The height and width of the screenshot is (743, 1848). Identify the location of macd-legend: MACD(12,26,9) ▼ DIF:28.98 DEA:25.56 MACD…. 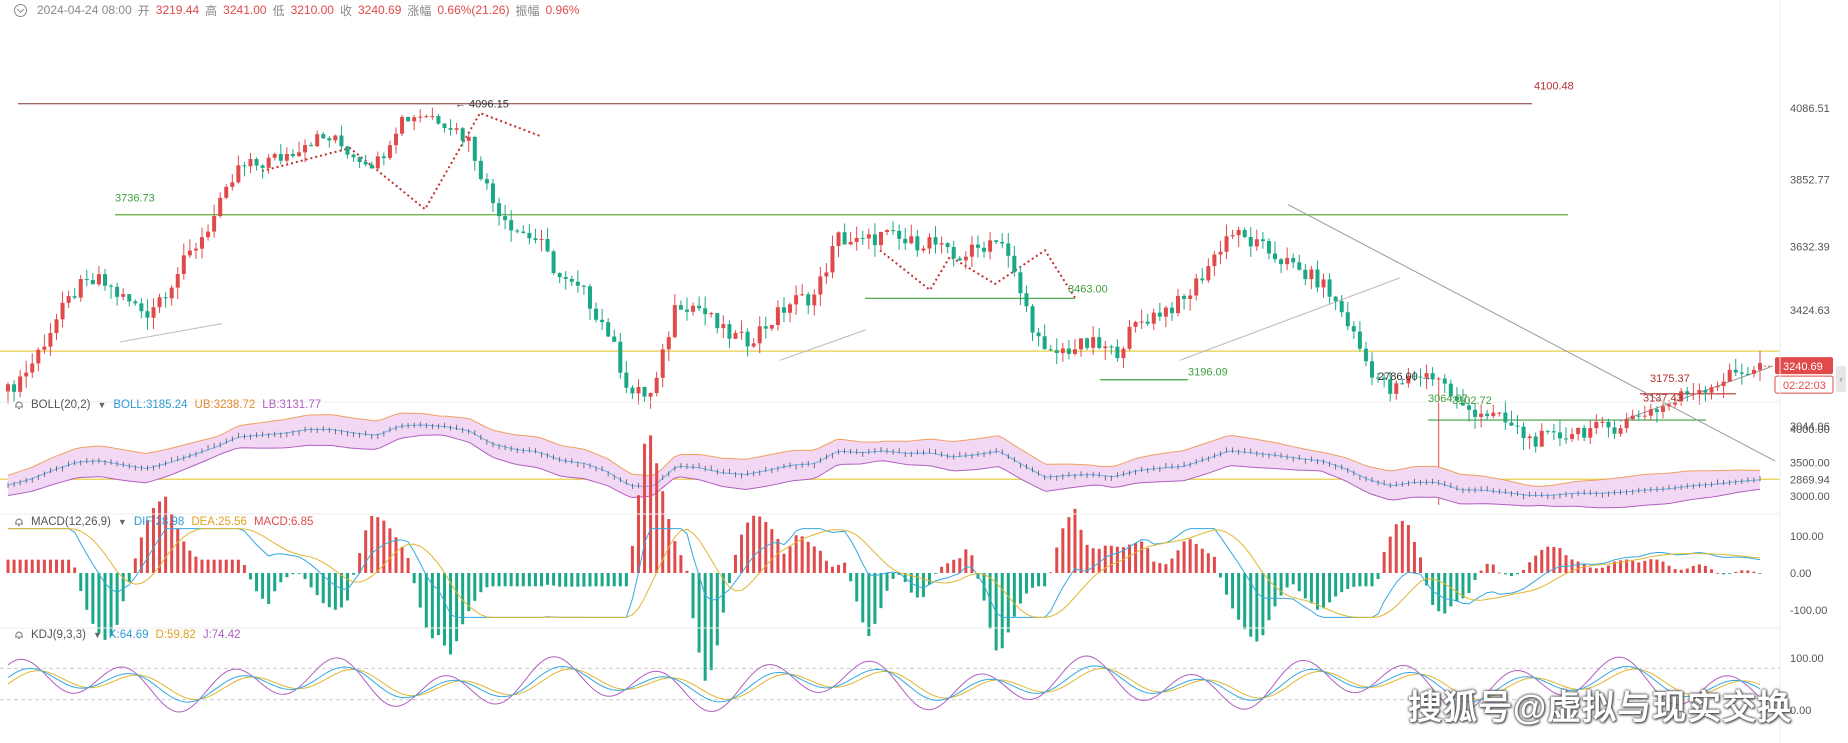
(163, 522).